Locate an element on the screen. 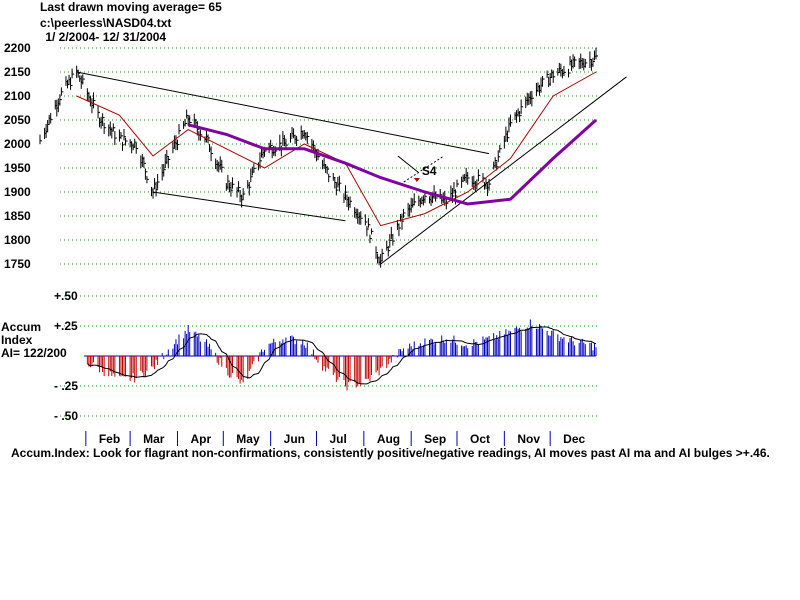 Image resolution: width=800 pixels, height=600 pixels. data-file-path: c:\peerless\NASD04.txt is located at coordinates (106, 23).